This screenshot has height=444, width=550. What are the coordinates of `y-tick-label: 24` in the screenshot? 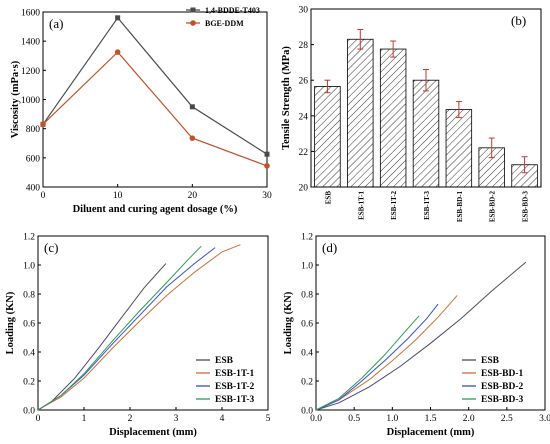 It's located at (304, 117).